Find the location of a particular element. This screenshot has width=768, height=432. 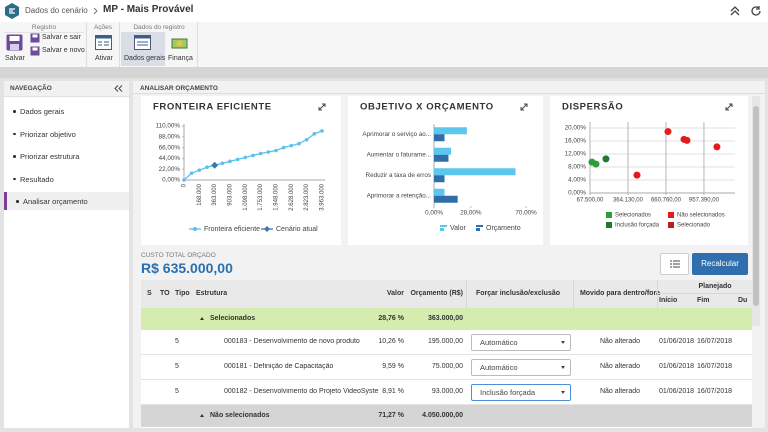

column-header: Estrutura is located at coordinates (212, 293).